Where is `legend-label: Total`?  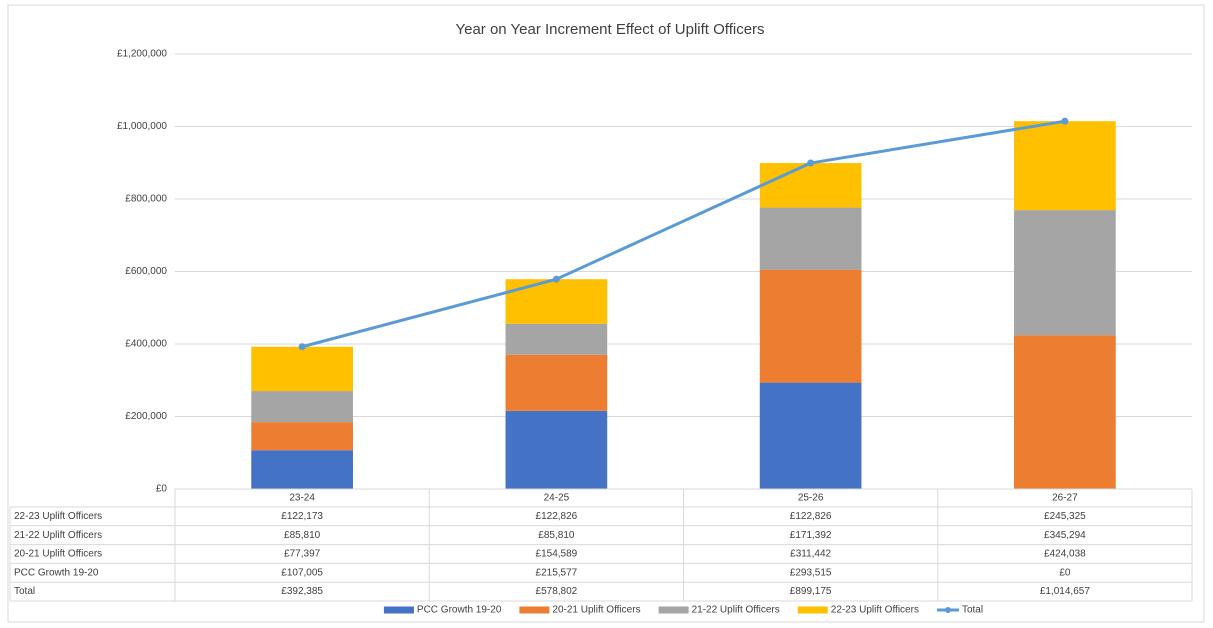 legend-label: Total is located at coordinates (972, 610).